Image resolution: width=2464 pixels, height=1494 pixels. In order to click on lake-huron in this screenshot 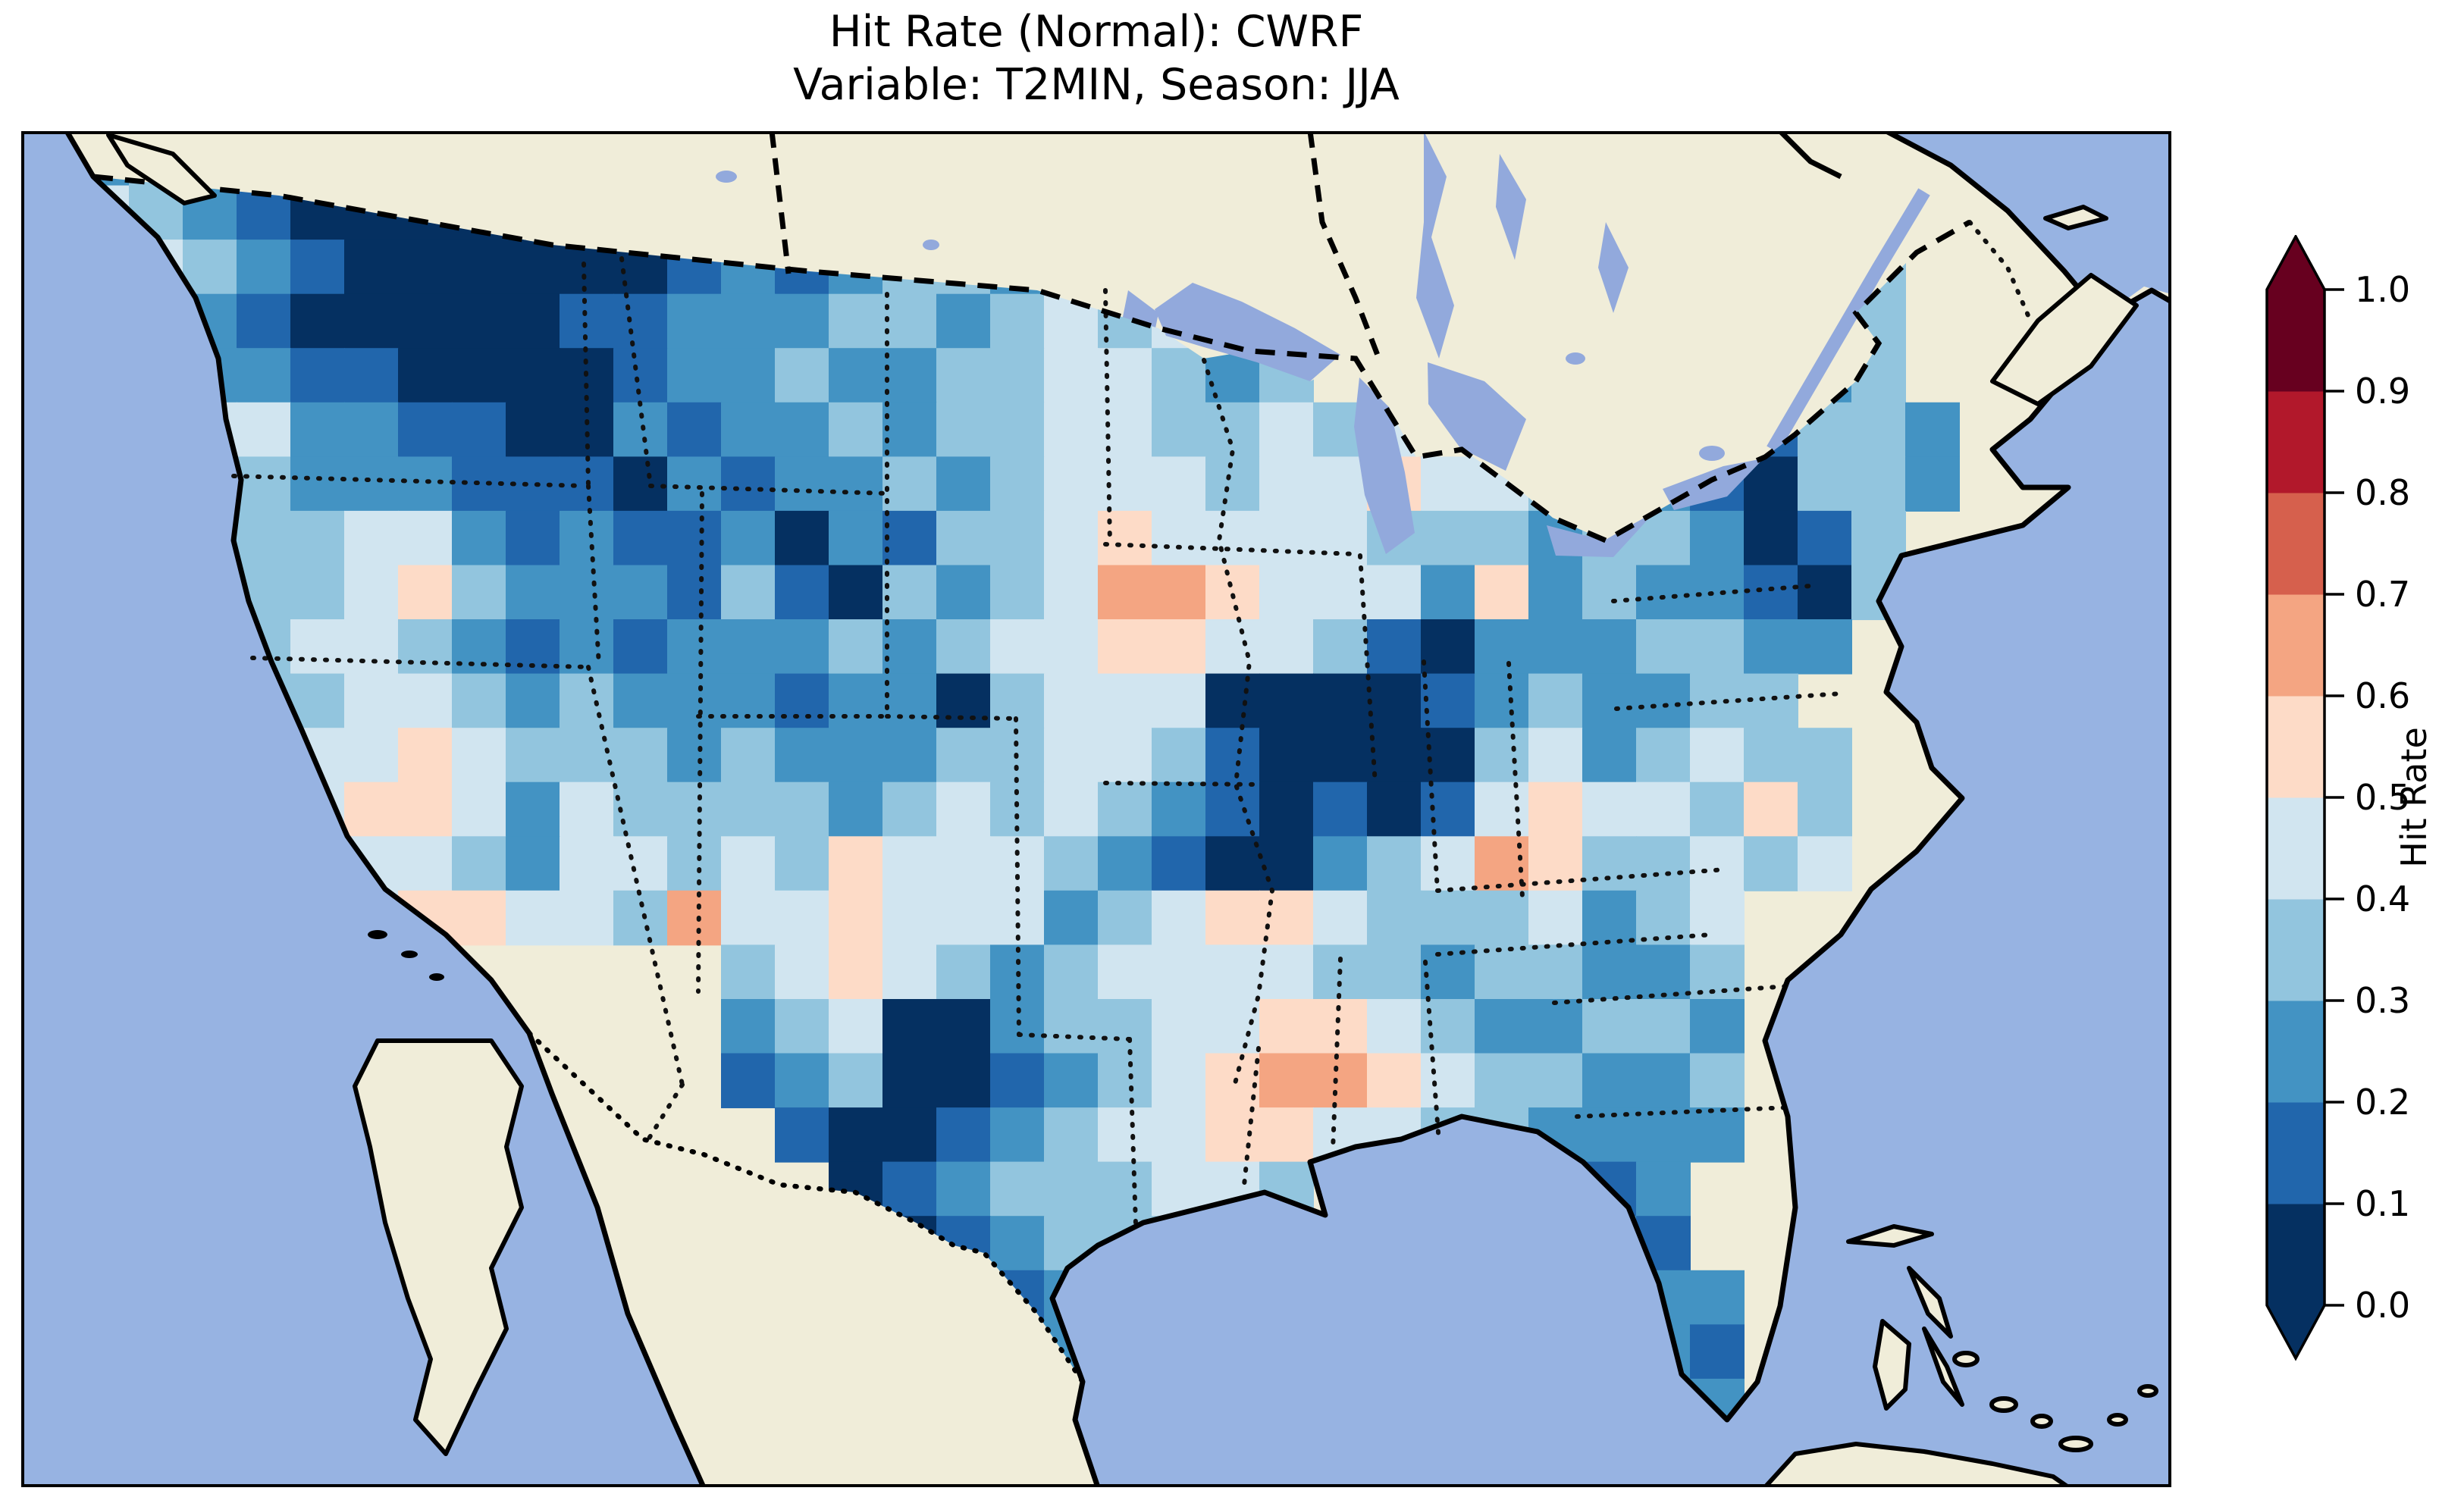, I will do `click(1477, 416)`.